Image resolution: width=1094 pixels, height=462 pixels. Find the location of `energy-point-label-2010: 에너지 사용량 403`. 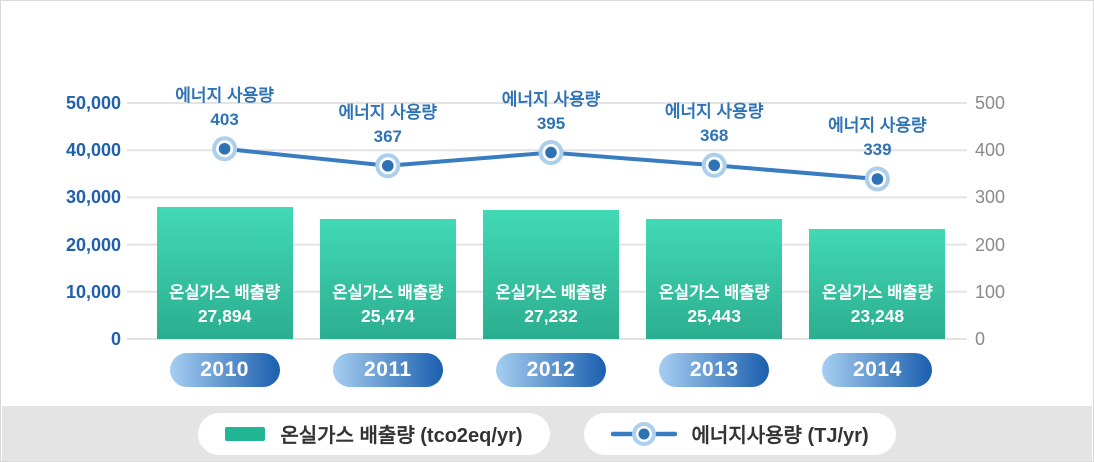

energy-point-label-2010: 에너지 사용량 403 is located at coordinates (225, 108).